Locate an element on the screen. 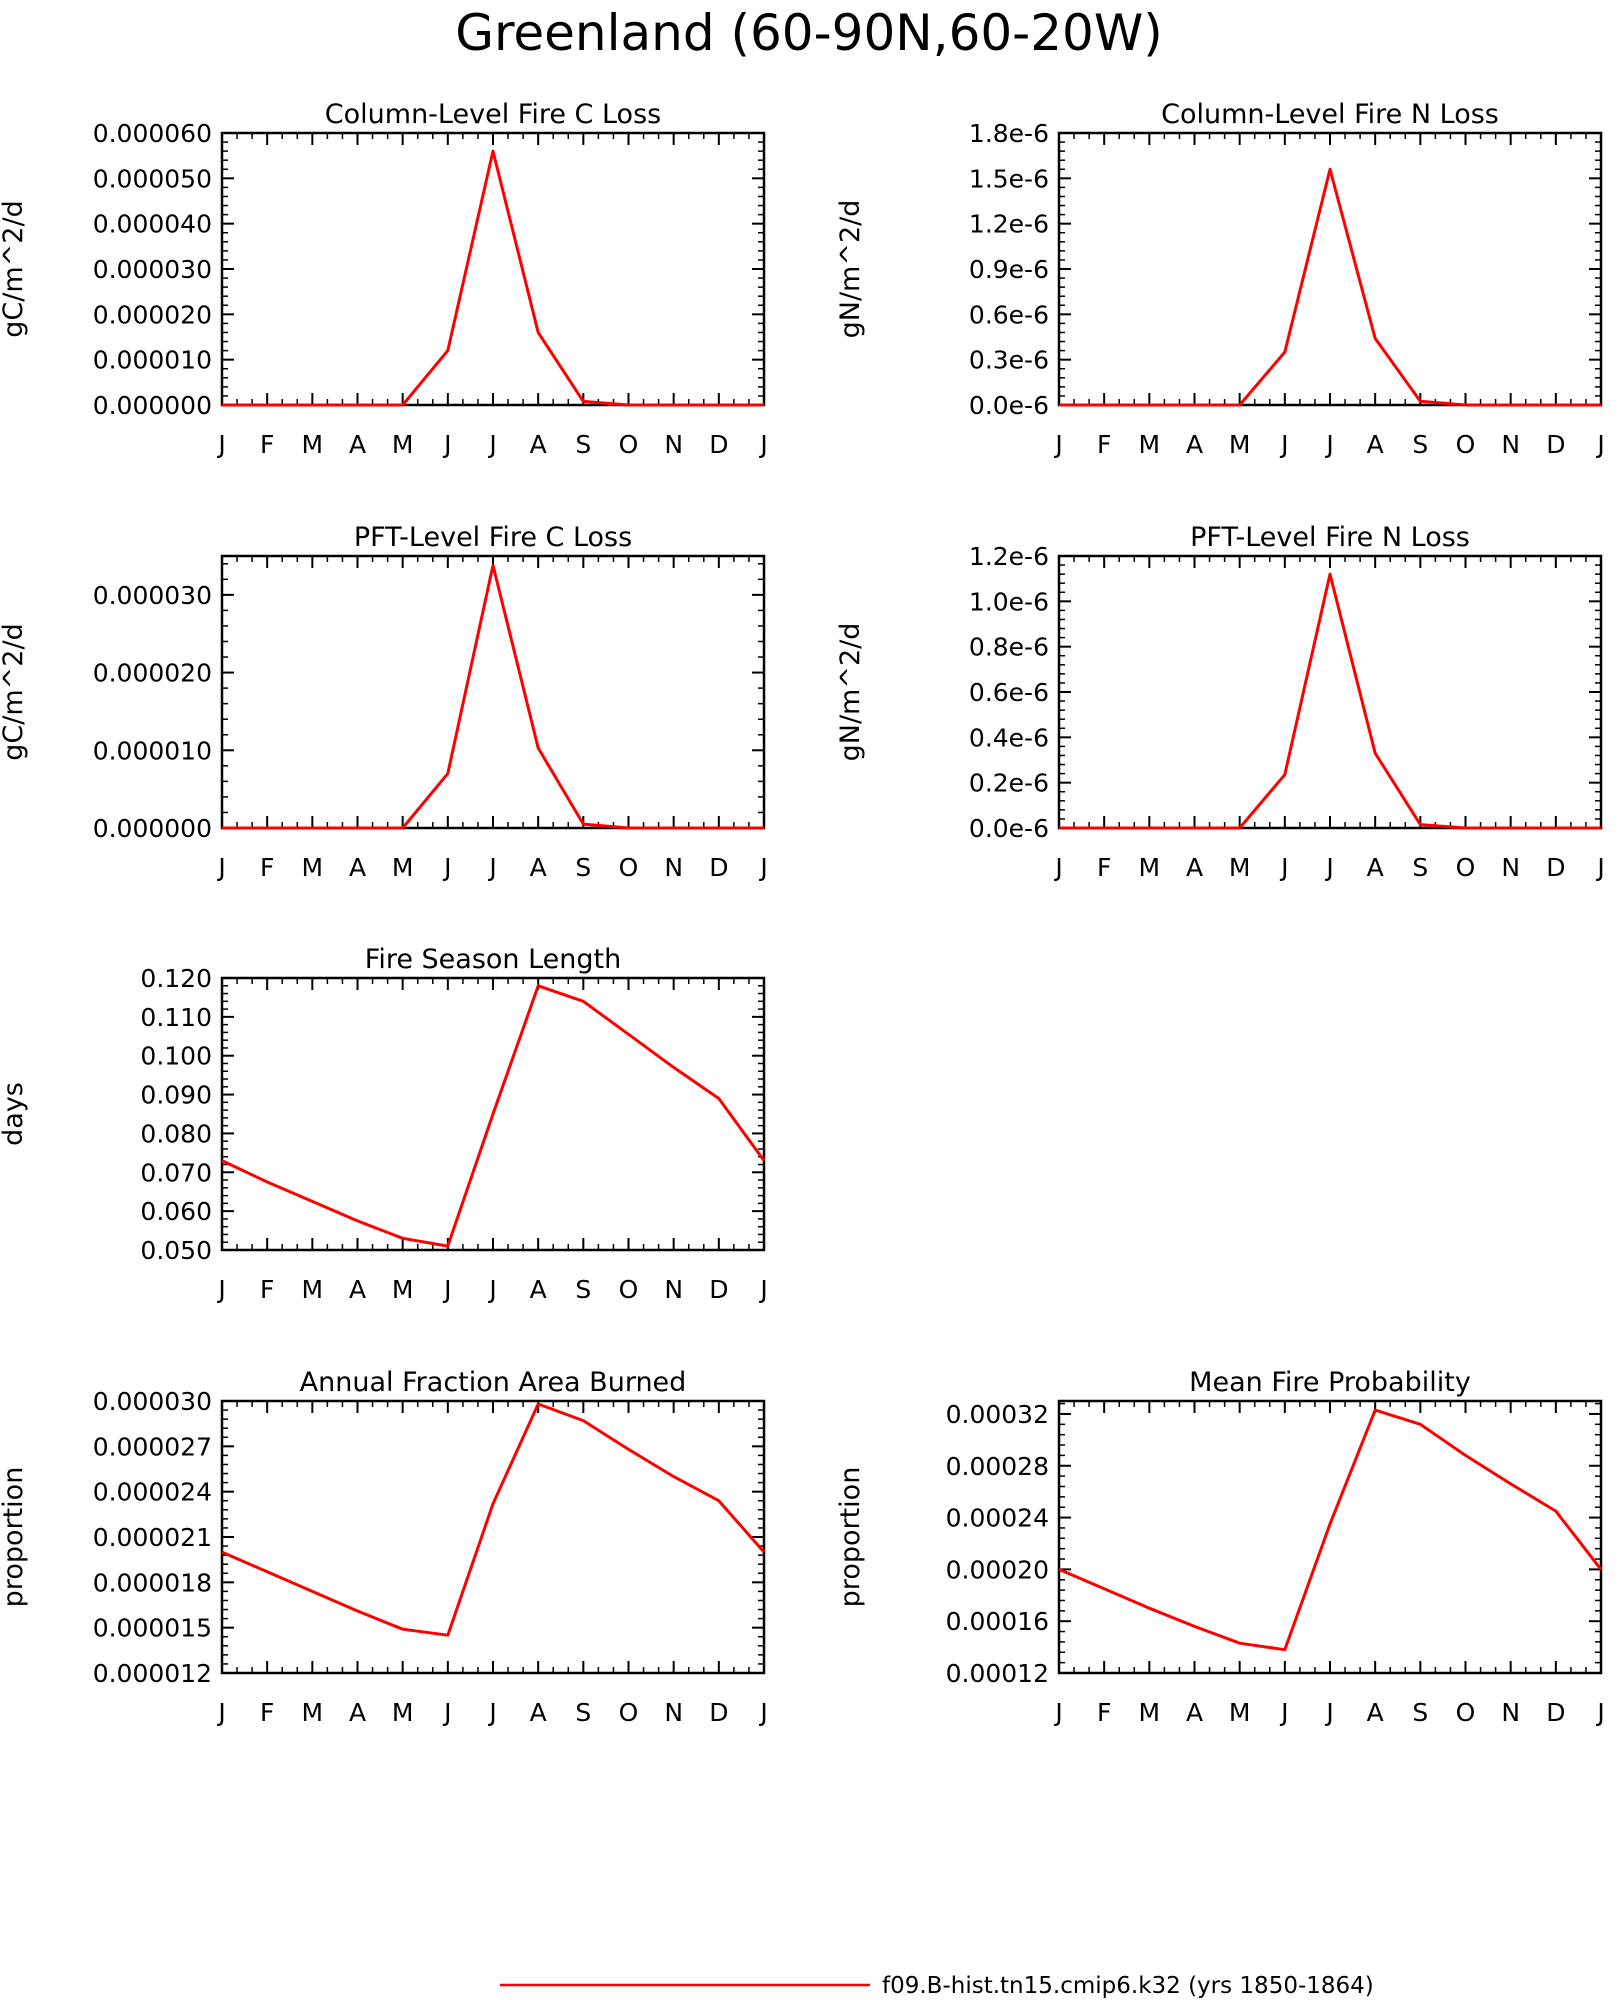 The width and height of the screenshot is (1619, 2000). y-tick-label: 0.000027 is located at coordinates (152, 1446).